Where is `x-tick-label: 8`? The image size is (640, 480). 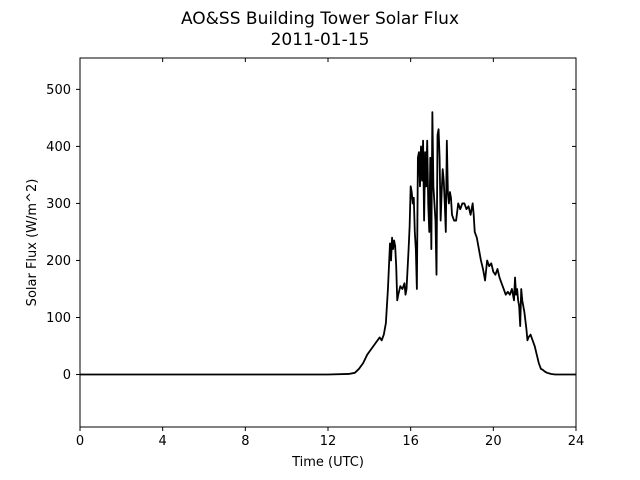
x-tick-label: 8 is located at coordinates (245, 441).